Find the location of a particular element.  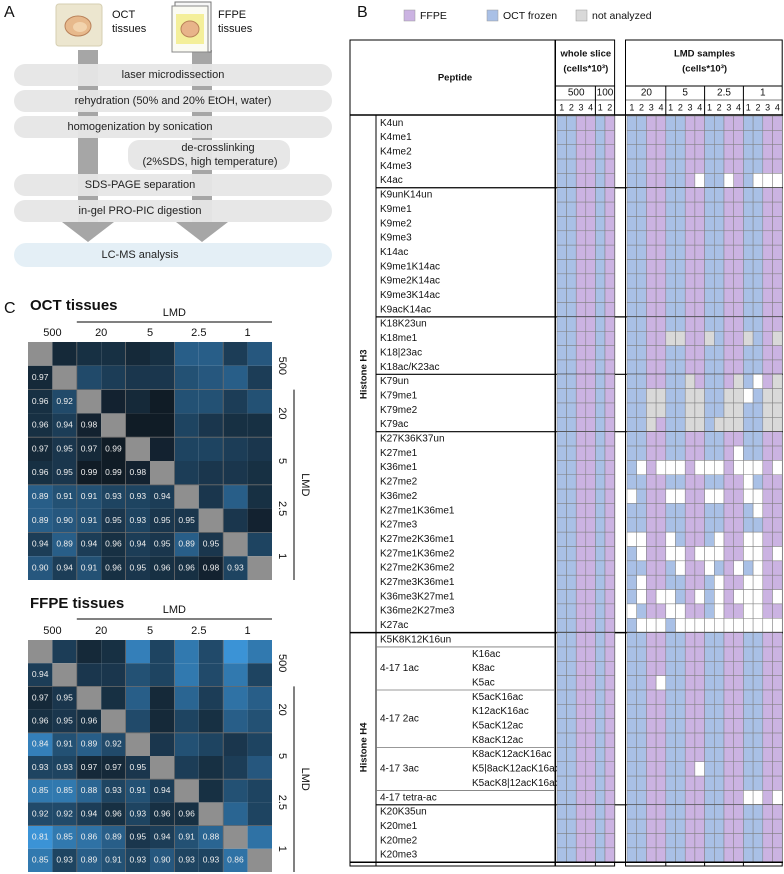

peptide-label: K27me1 is located at coordinates (399, 453).